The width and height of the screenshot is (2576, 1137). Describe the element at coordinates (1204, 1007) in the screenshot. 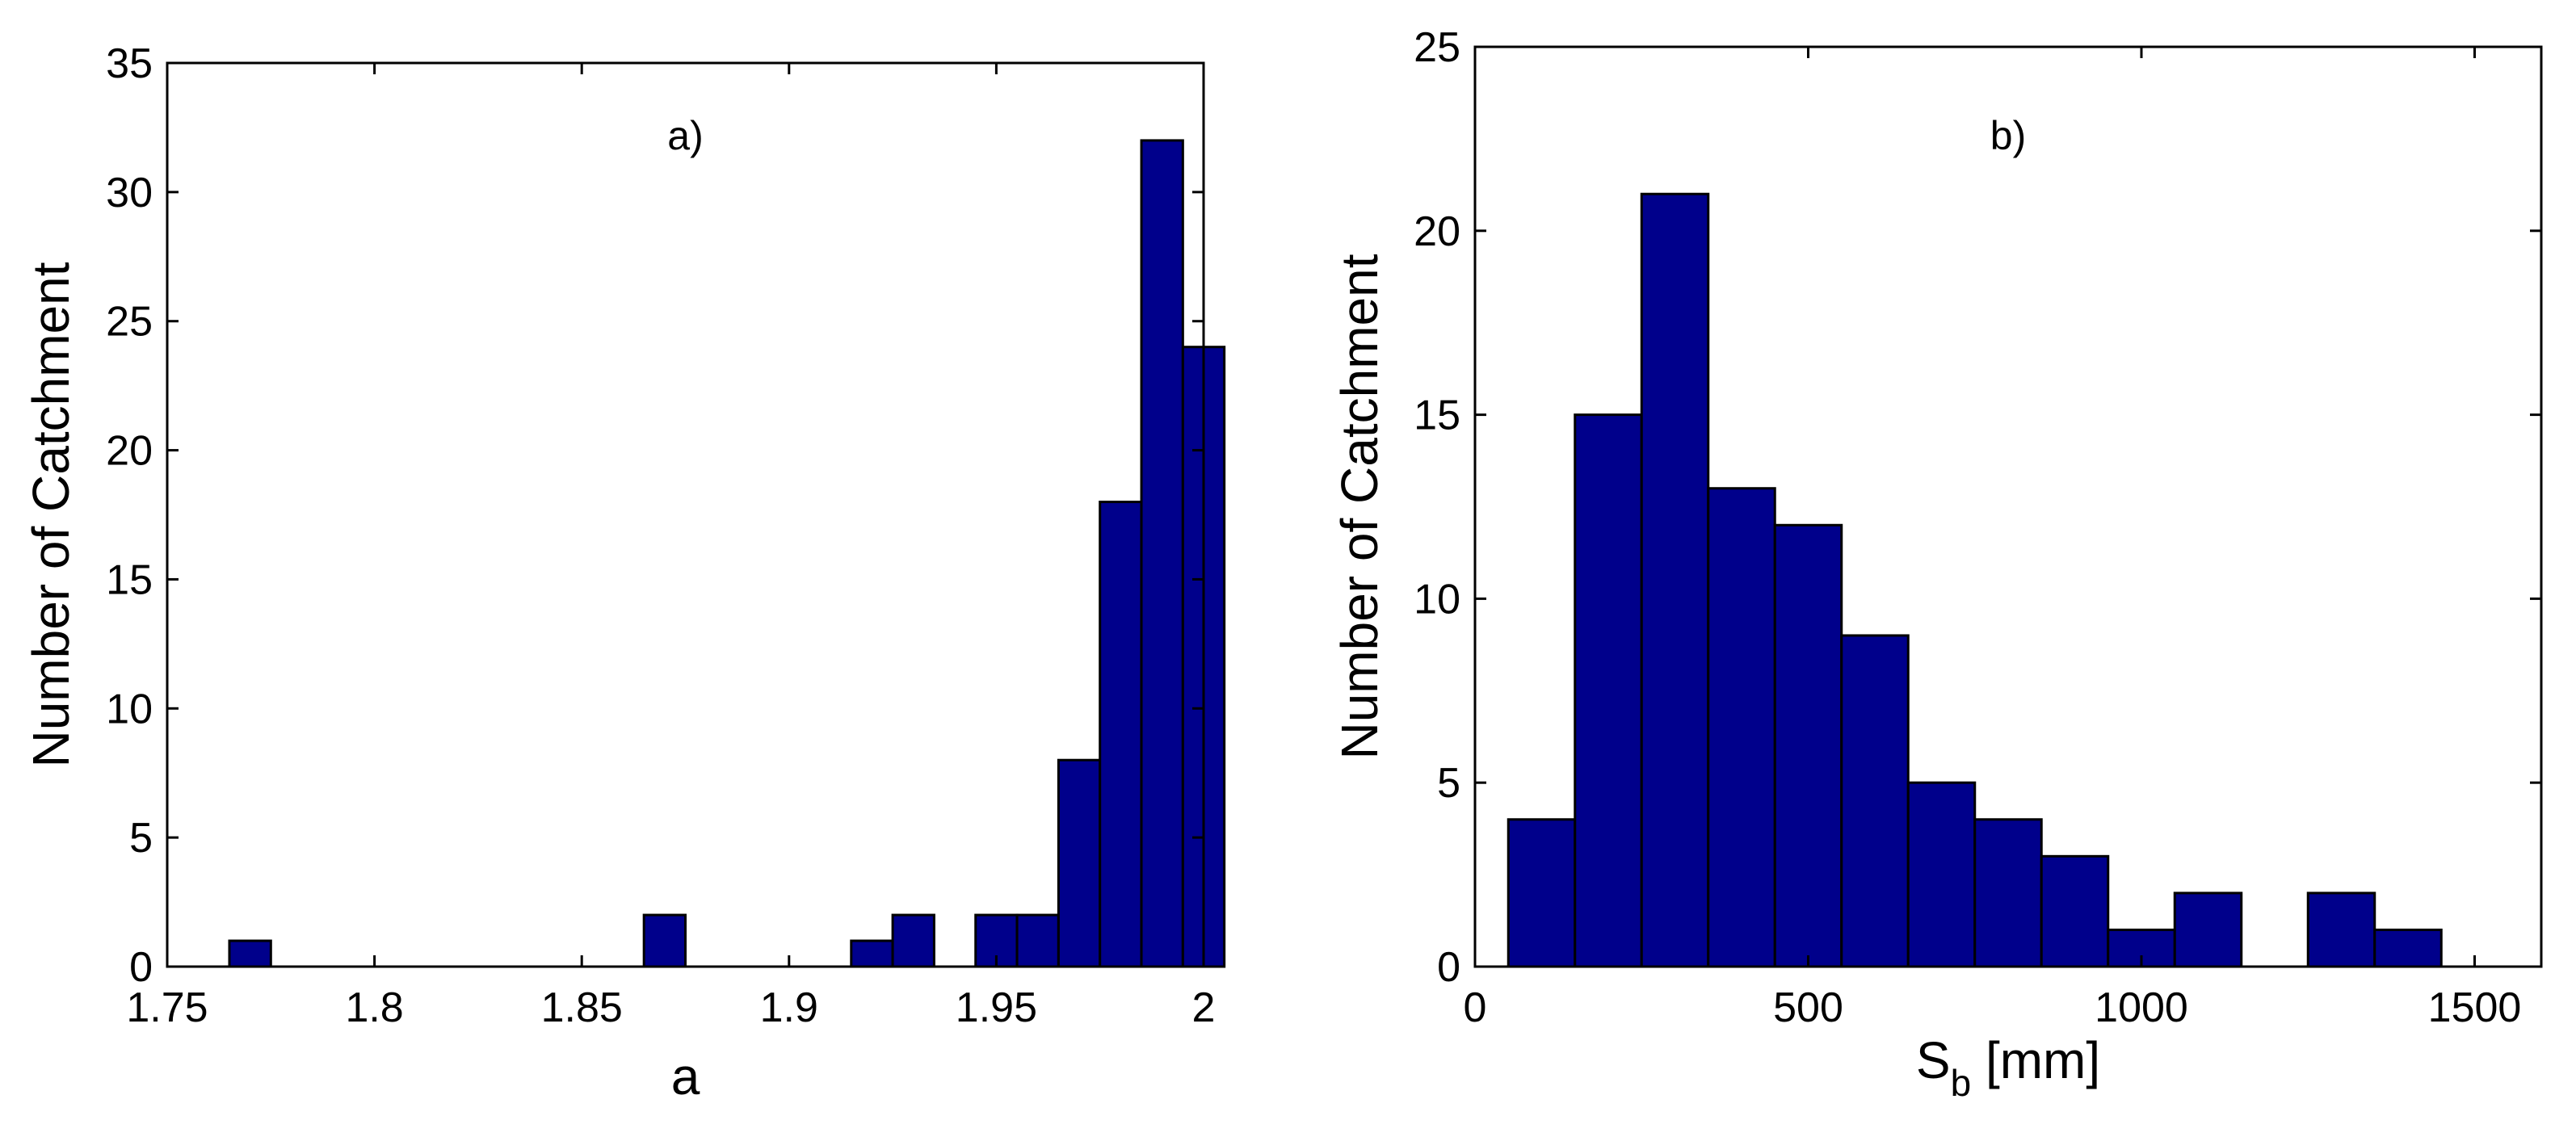

I see `x-tick-label: 2` at that location.